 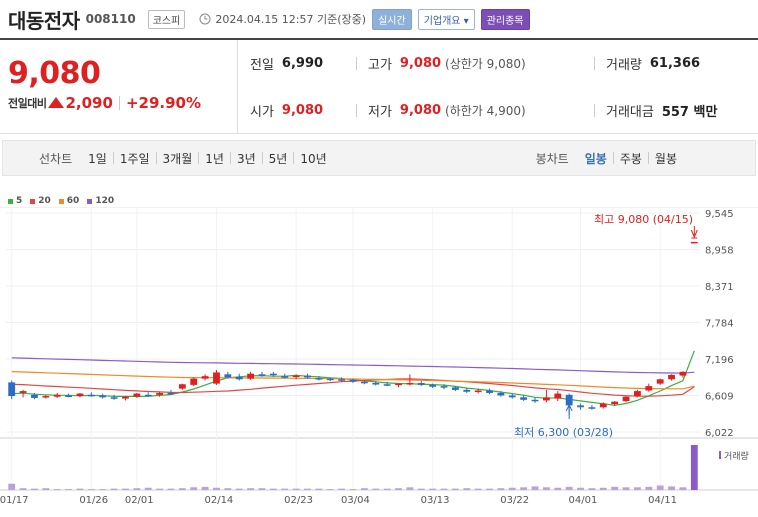 I want to click on company-overview-dropdown: 기업개요 ▾, so click(x=446, y=19).